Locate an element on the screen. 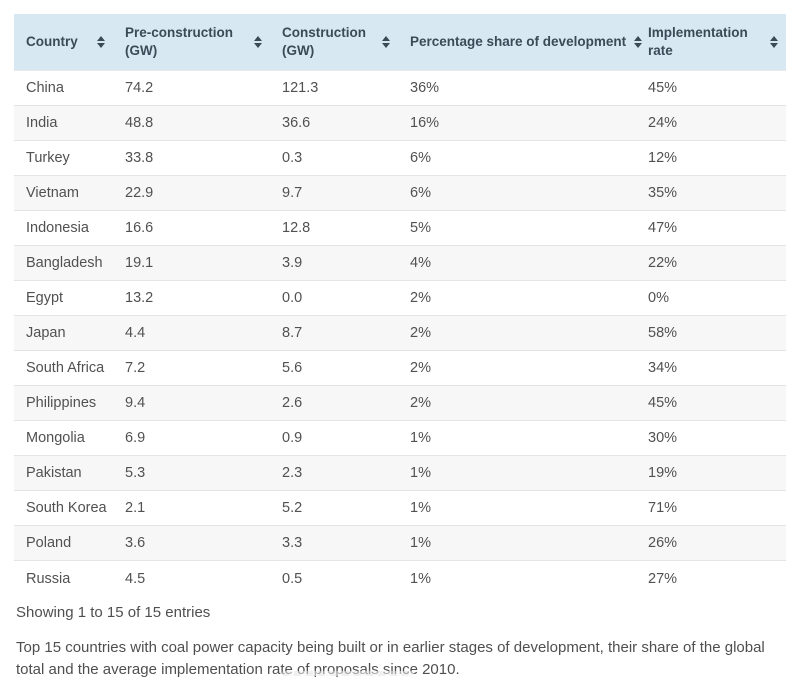 This screenshot has height=681, width=800. cell-percentage-share: 4% is located at coordinates (420, 263).